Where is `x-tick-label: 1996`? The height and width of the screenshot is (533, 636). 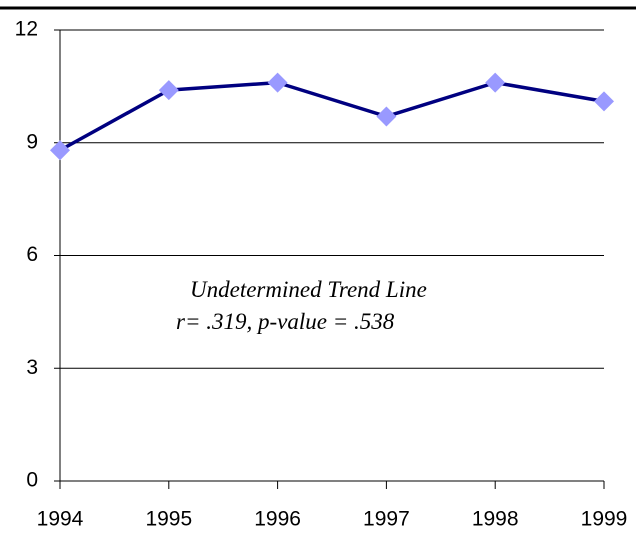 x-tick-label: 1996 is located at coordinates (277, 519).